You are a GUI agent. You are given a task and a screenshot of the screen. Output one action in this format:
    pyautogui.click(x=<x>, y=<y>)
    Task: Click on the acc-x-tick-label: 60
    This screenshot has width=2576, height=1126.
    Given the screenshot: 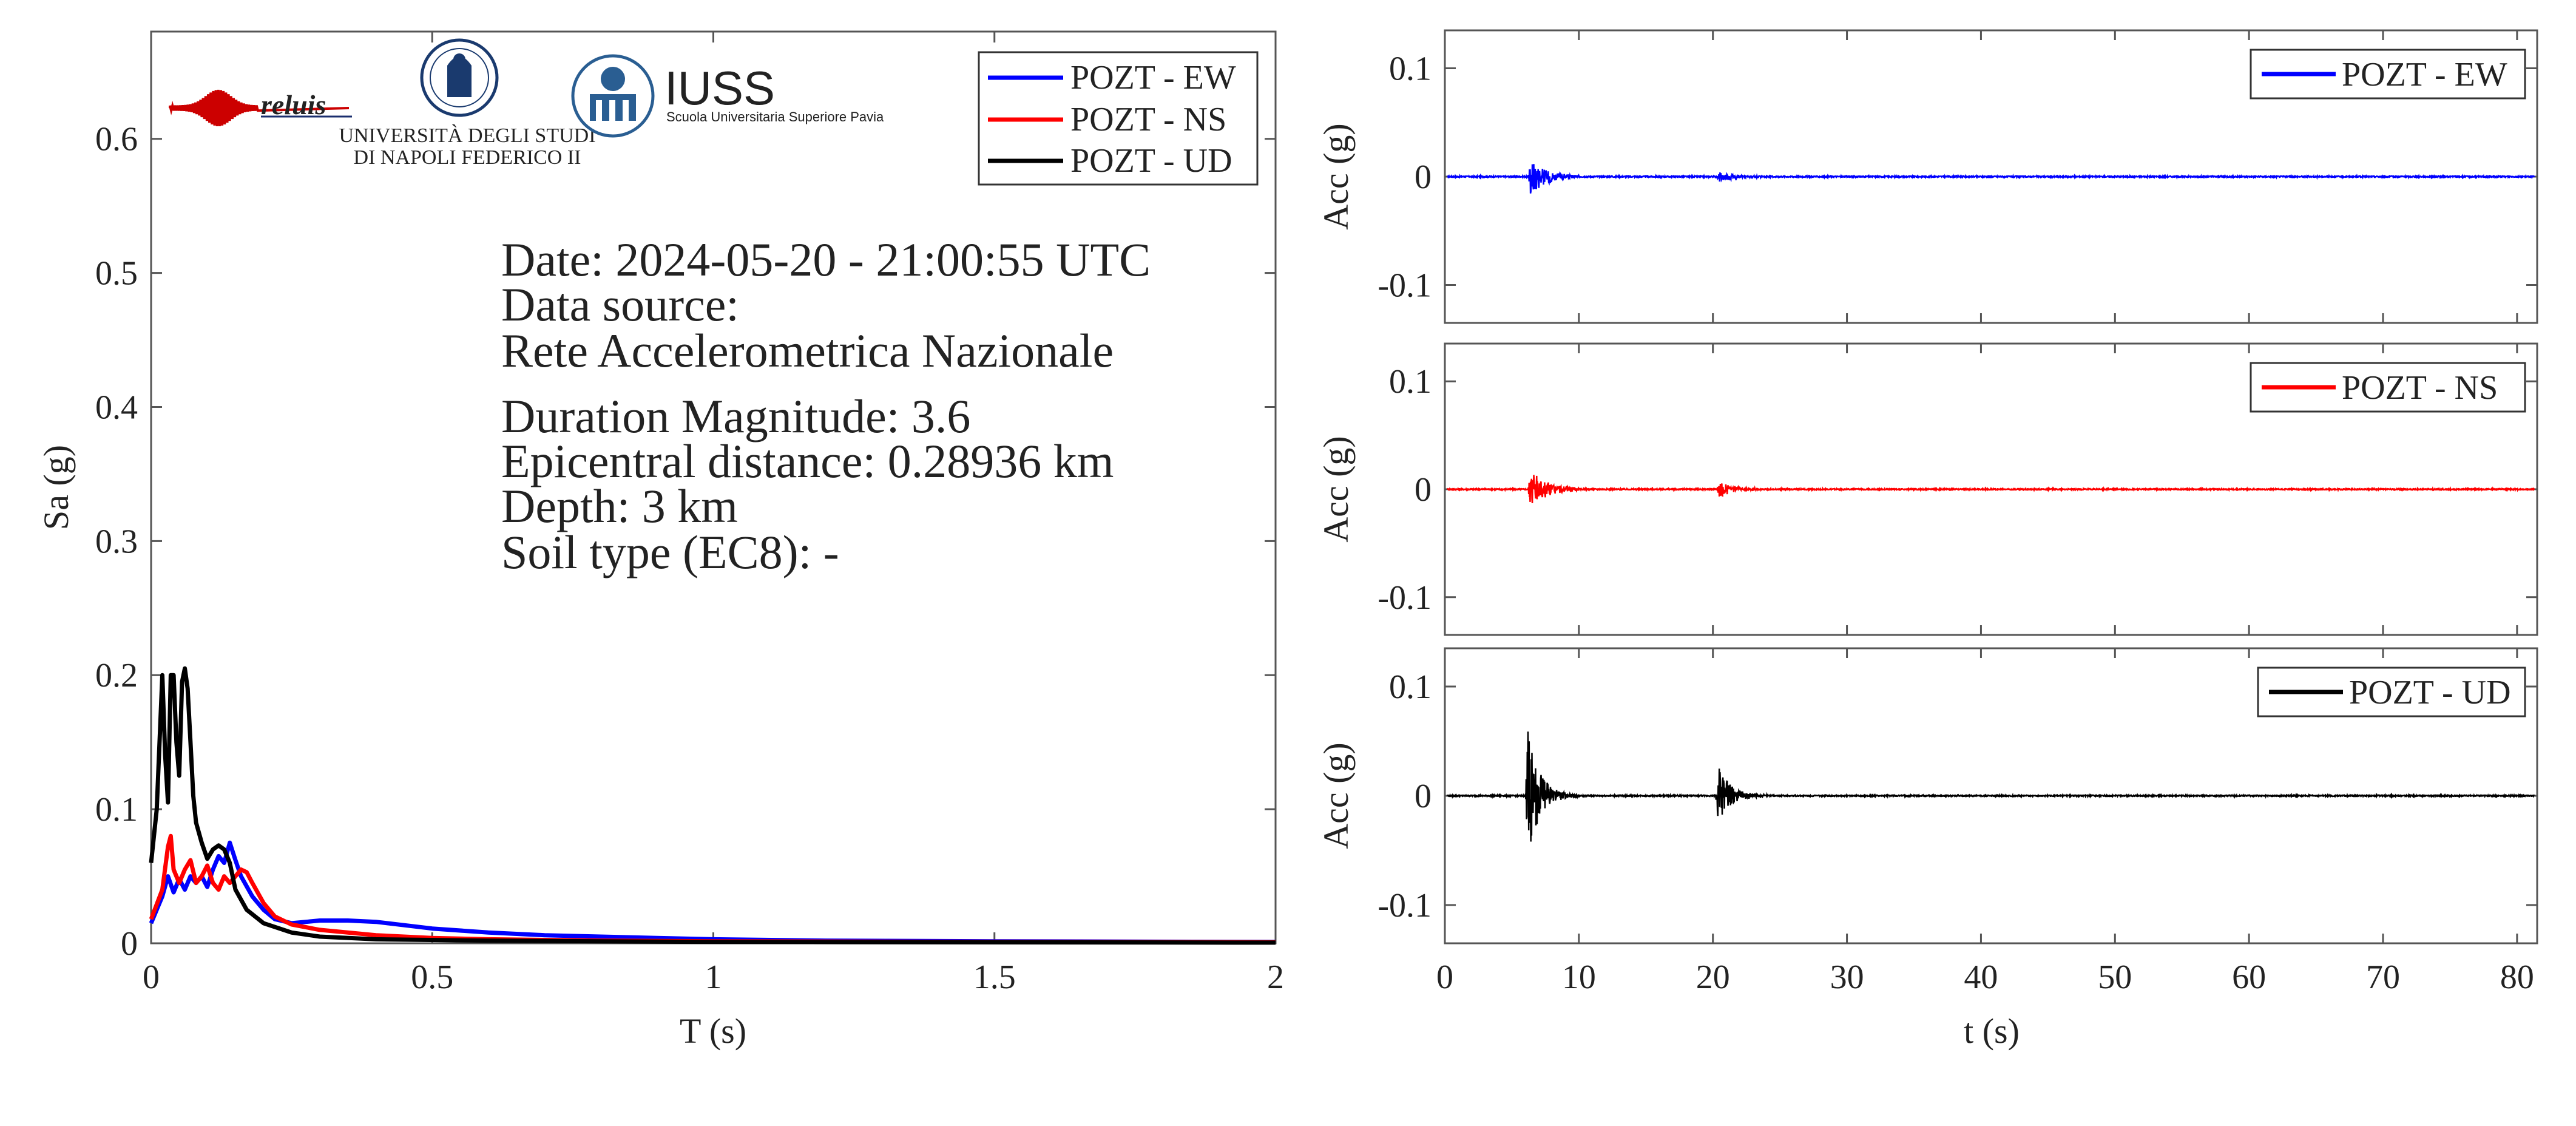 What is the action you would take?
    pyautogui.click(x=2249, y=977)
    